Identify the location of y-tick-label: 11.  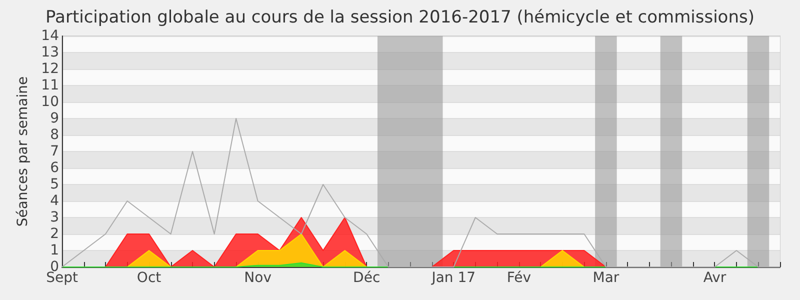
(50, 86).